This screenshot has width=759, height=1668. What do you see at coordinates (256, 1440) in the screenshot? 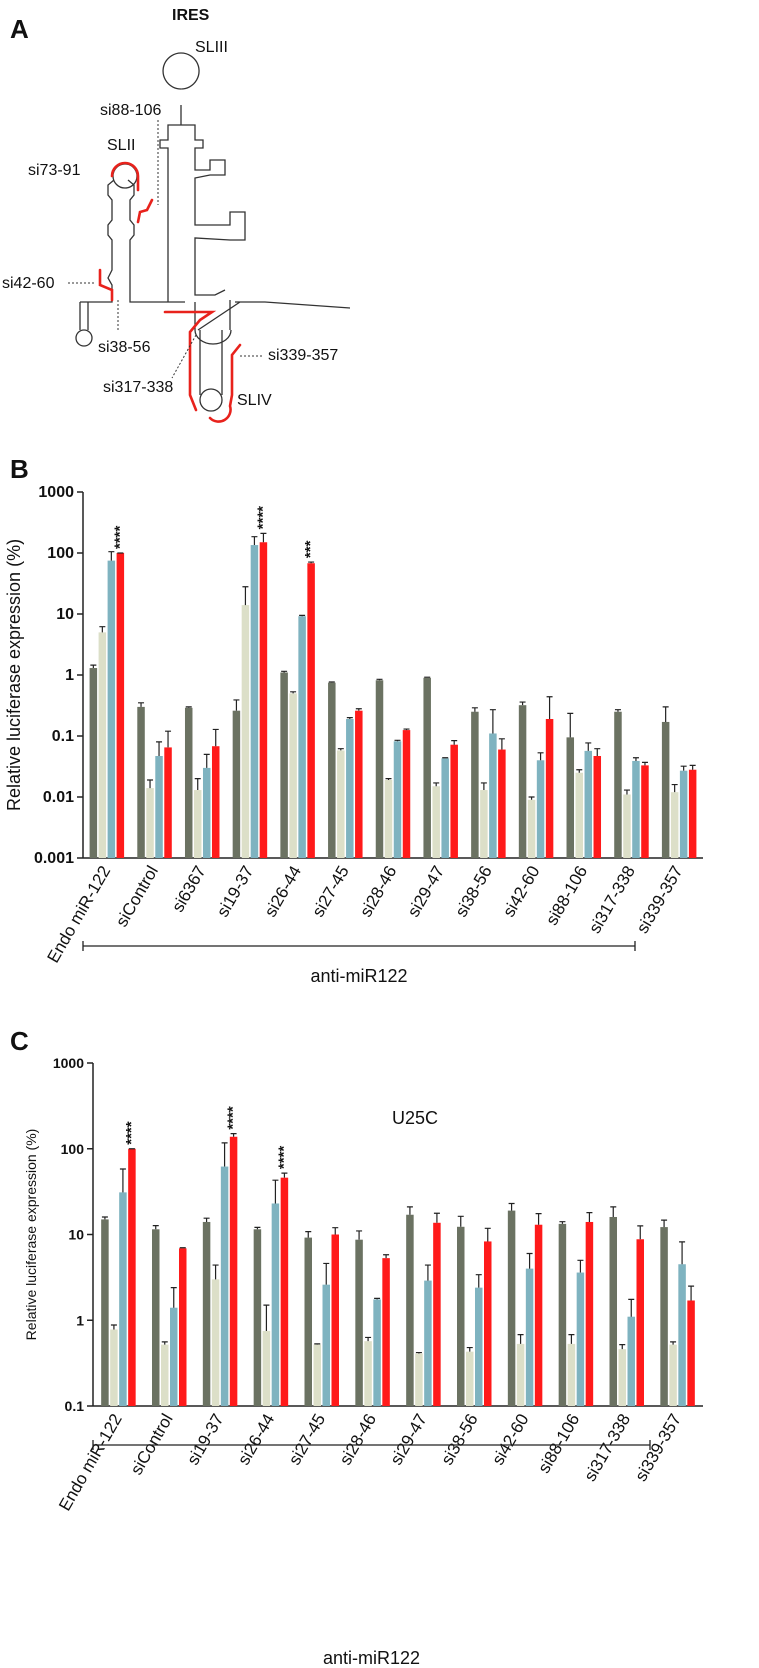
I see `x-tick-label: si26-44` at bounding box center [256, 1440].